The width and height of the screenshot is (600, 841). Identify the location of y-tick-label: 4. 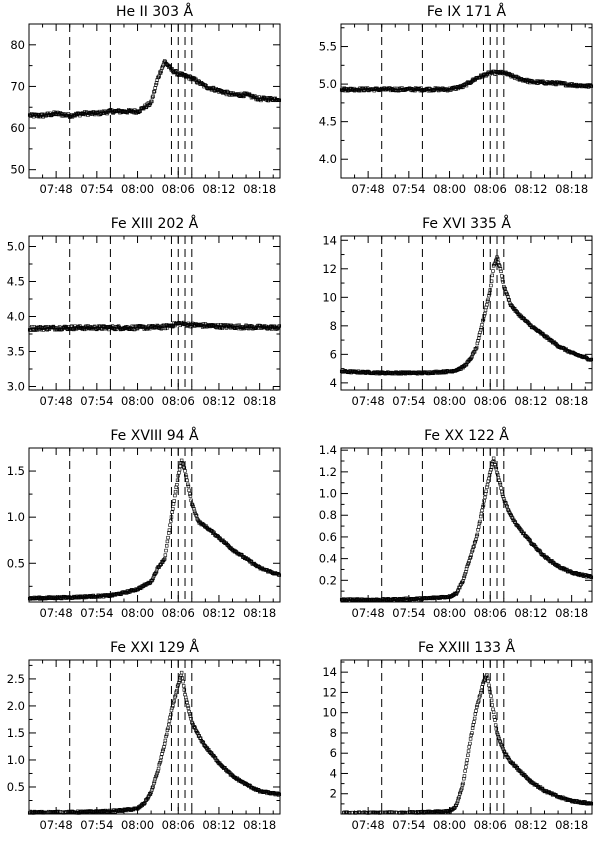
(333, 383).